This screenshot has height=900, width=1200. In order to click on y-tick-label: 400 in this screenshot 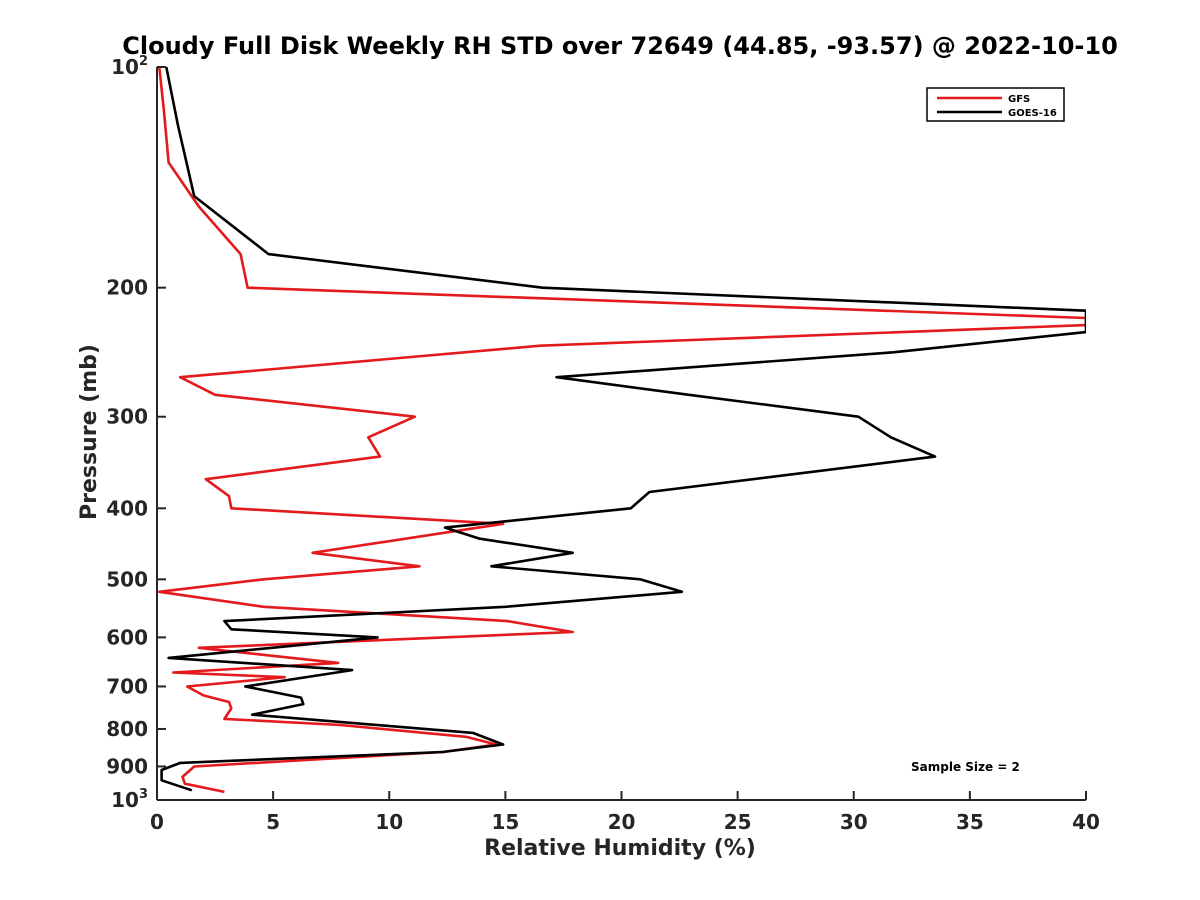, I will do `click(127, 508)`.